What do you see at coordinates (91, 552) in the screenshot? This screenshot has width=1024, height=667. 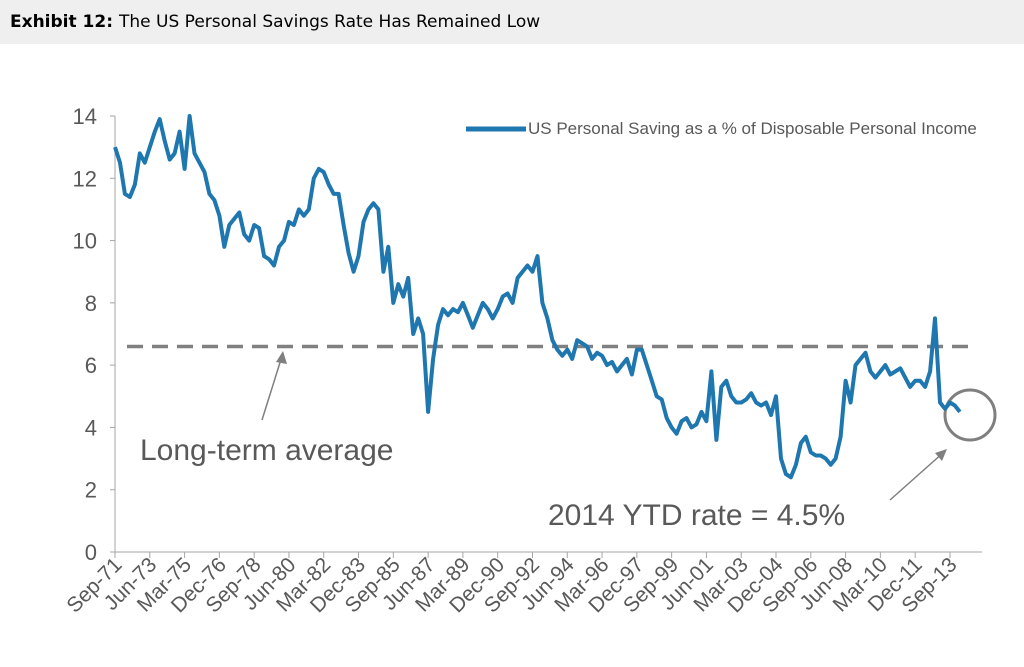 I see `y-tick-label: 0` at bounding box center [91, 552].